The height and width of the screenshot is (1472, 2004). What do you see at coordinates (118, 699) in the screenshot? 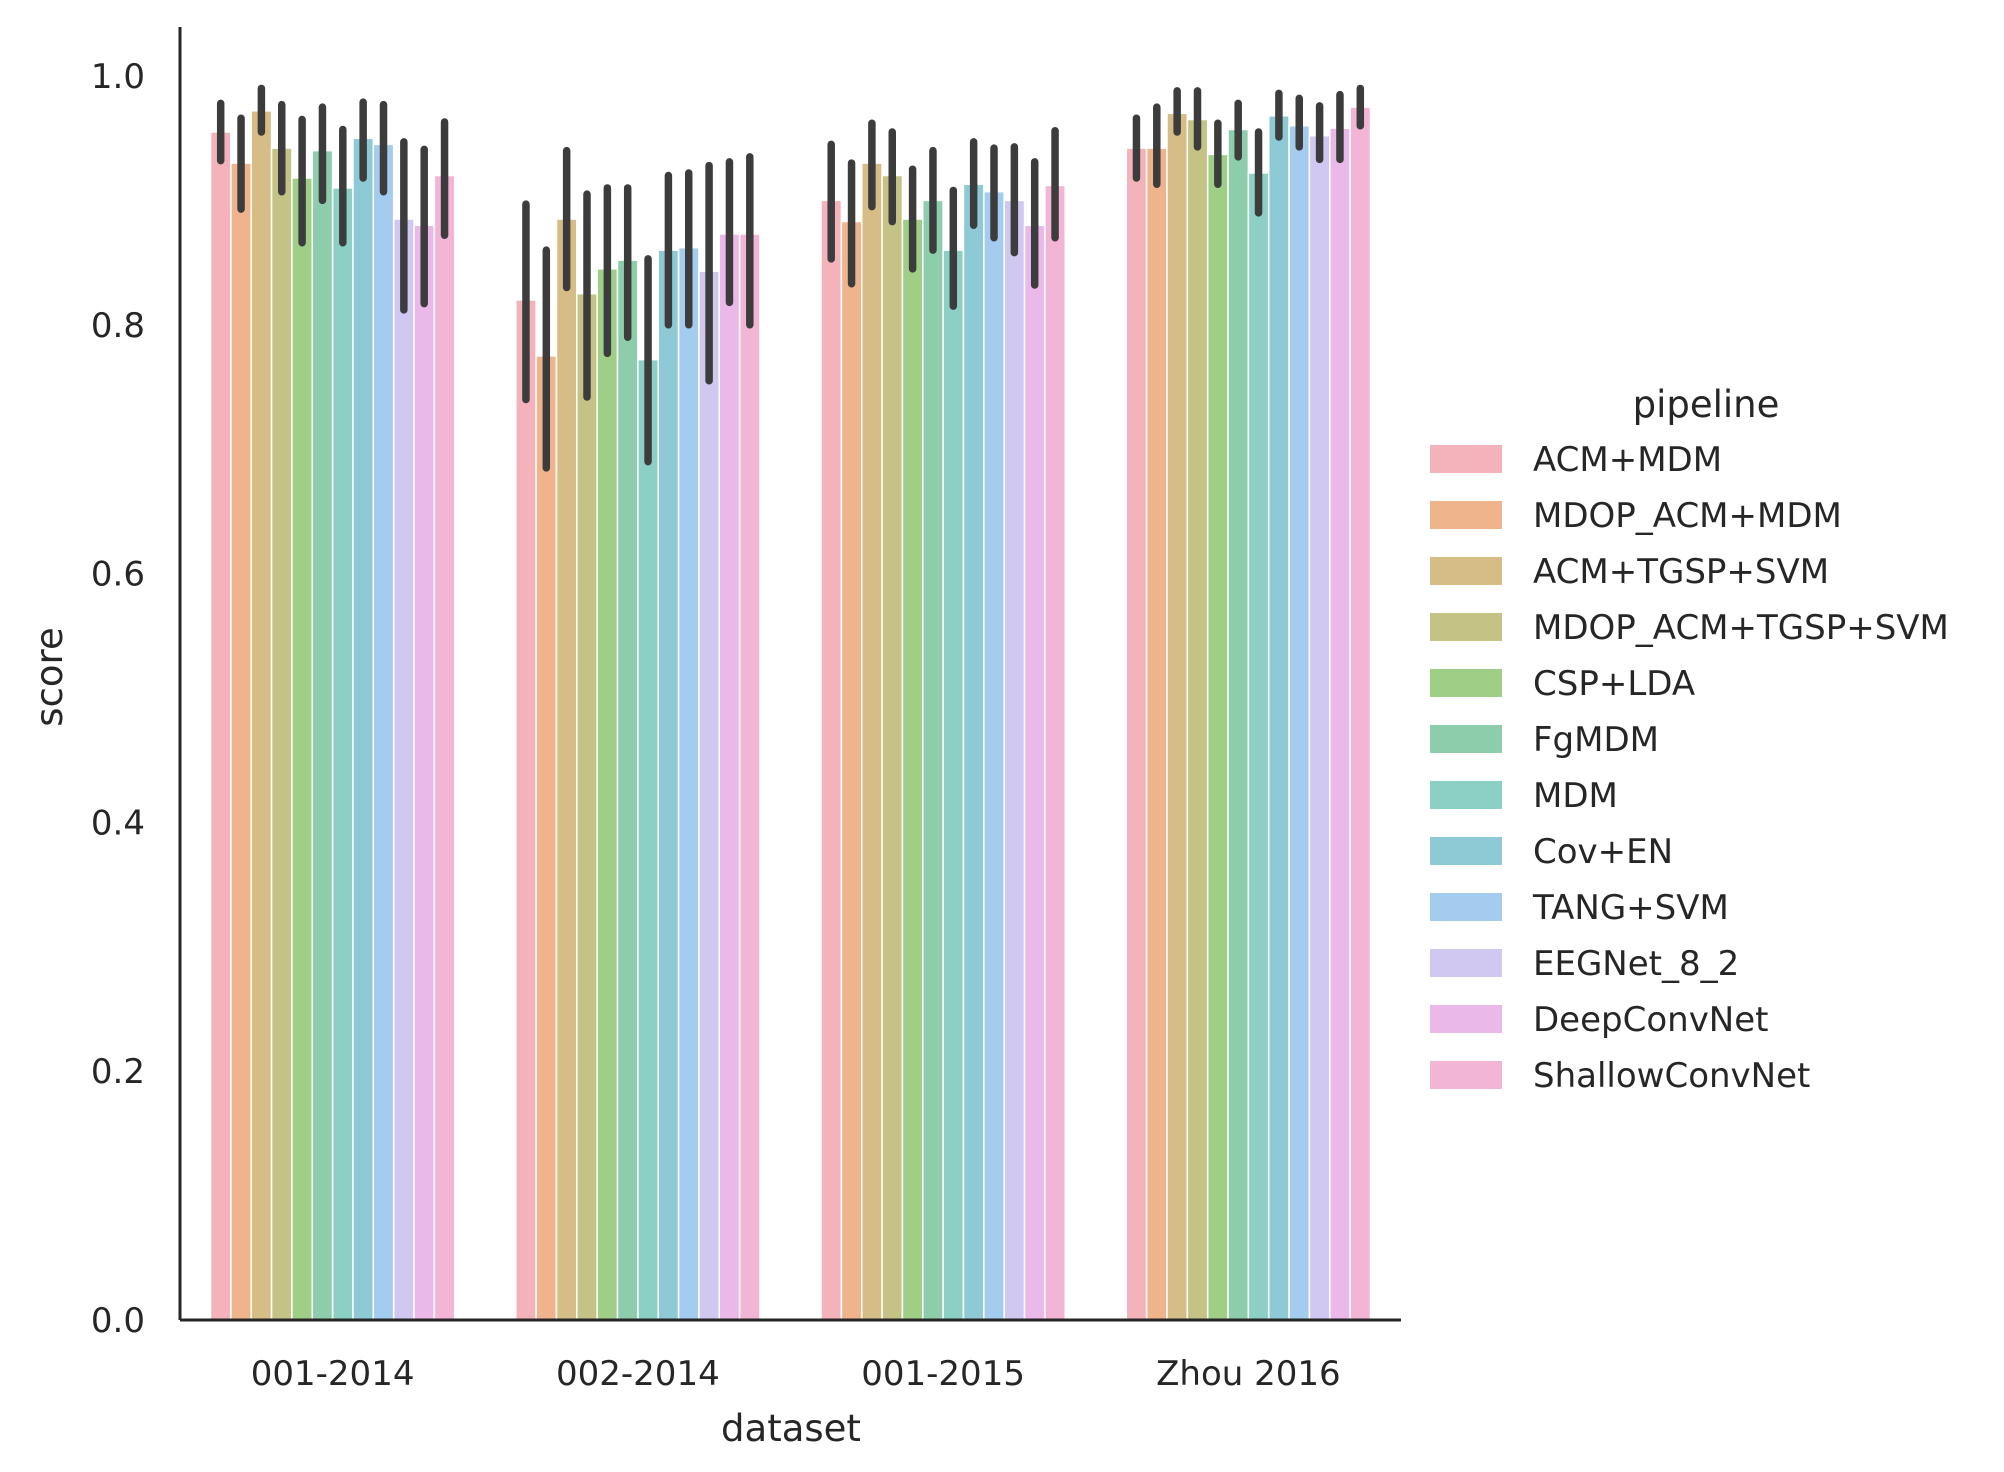
I see `y-tick-labels: 0.0 0.2 0.4 0.6 0.8 1.0` at bounding box center [118, 699].